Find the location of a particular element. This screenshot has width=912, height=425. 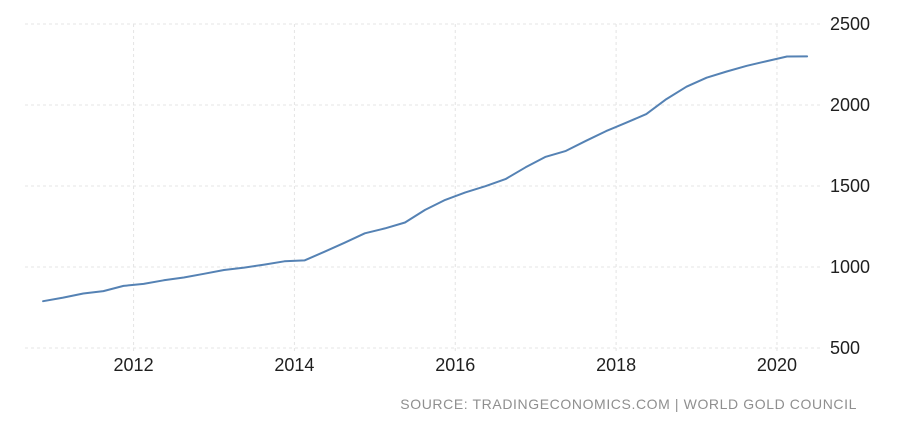

y-axis-tick-label: 2500 is located at coordinates (850, 24).